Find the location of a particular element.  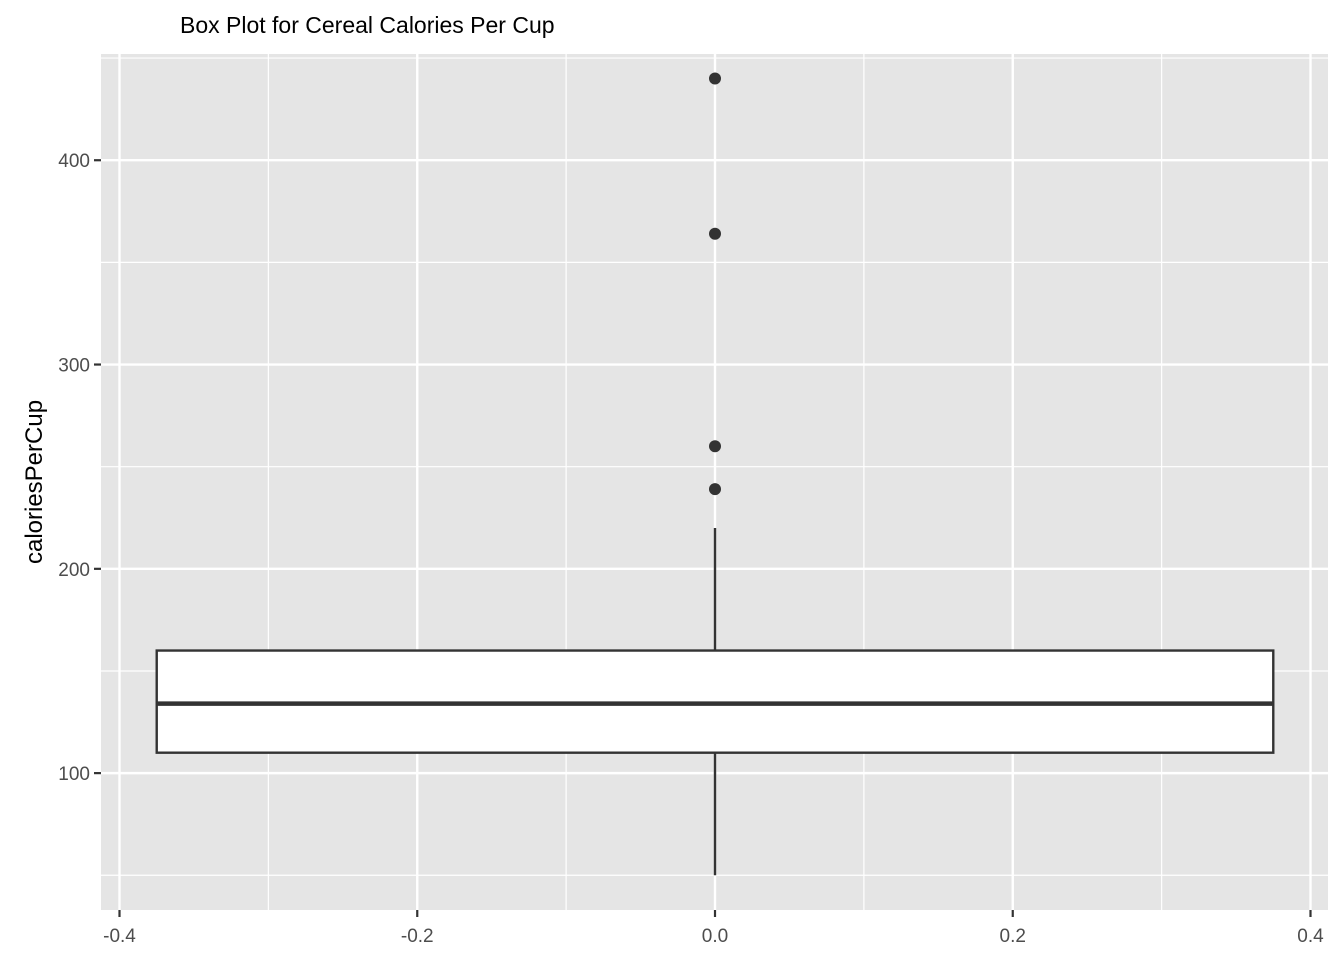

x-axis: -0.4 -0.2 0.0 0.2 0.4 is located at coordinates (713, 928).